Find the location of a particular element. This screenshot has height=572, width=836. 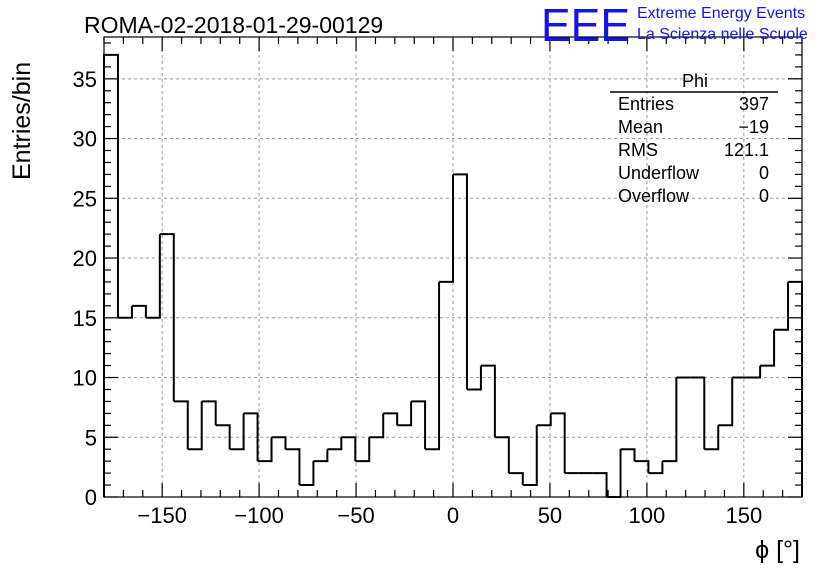

x-tick-label: 50 is located at coordinates (550, 515).